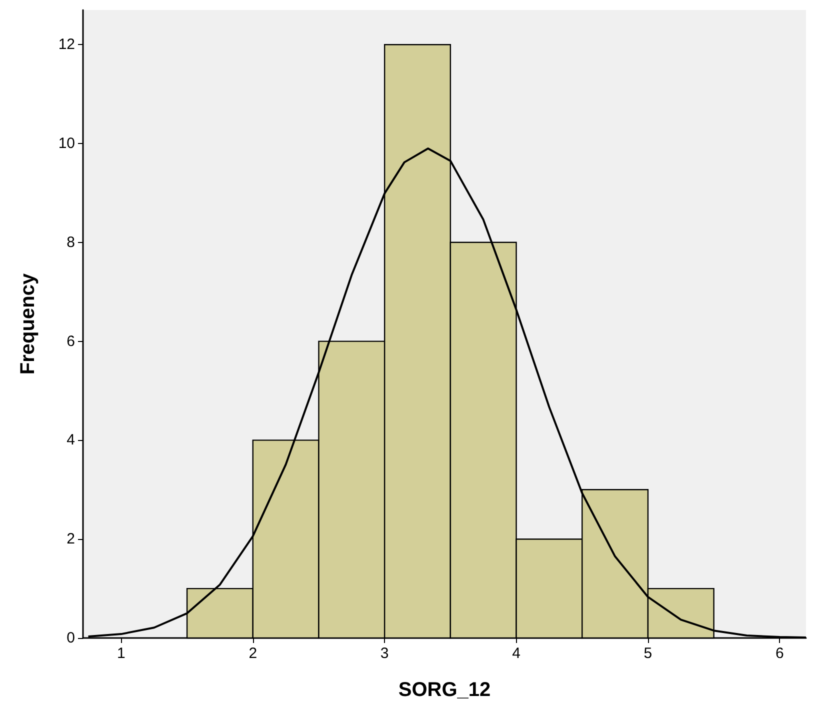 This screenshot has width=817, height=726. Describe the element at coordinates (121, 653) in the screenshot. I see `x-tick-label: 1` at that location.